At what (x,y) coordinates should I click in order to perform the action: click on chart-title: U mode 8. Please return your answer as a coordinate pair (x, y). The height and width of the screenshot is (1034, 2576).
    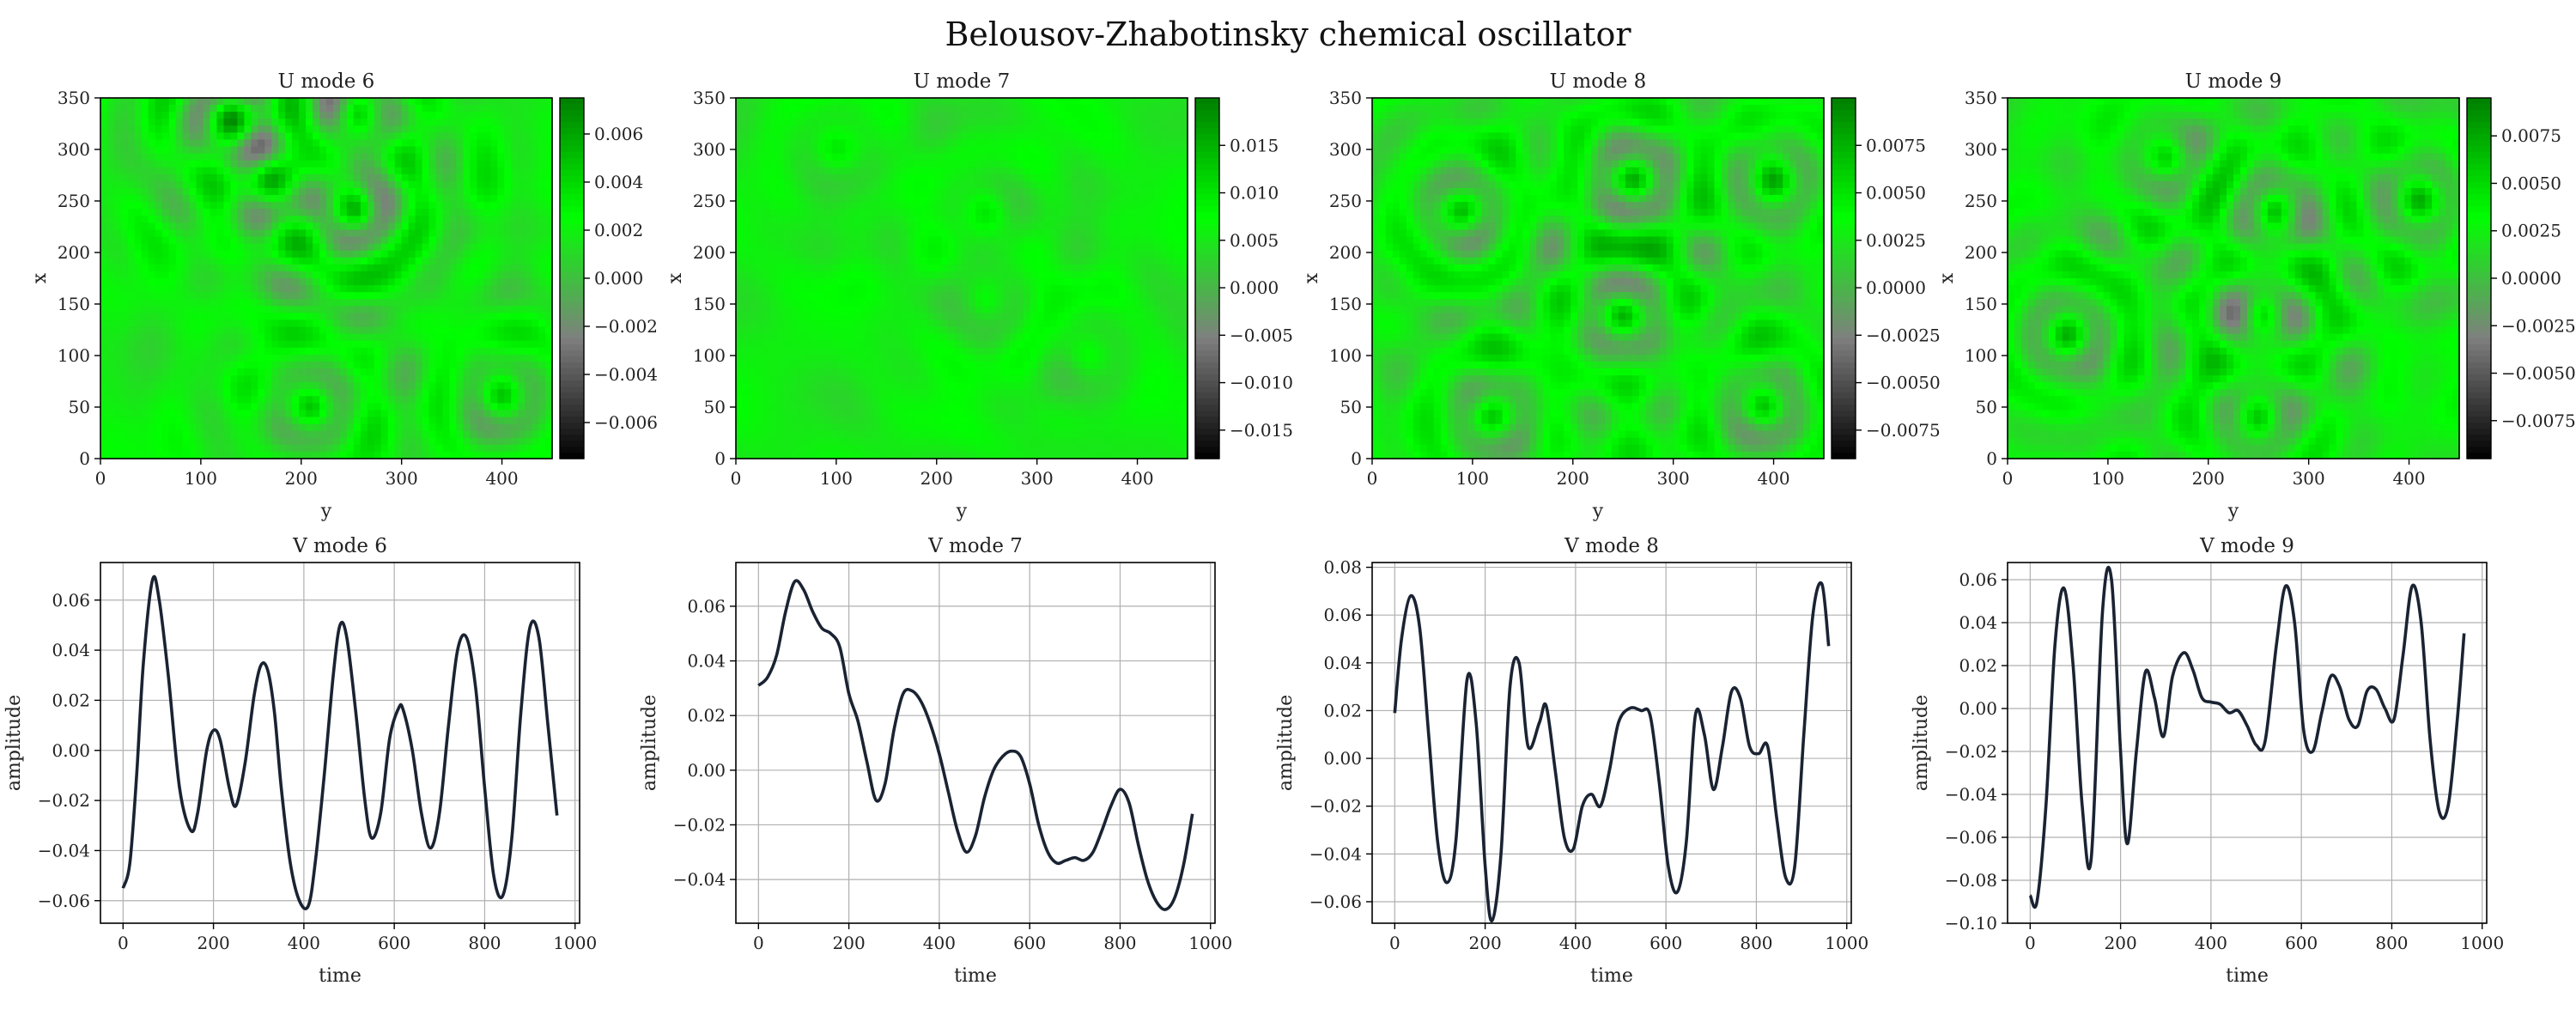
    Looking at the image, I should click on (1598, 81).